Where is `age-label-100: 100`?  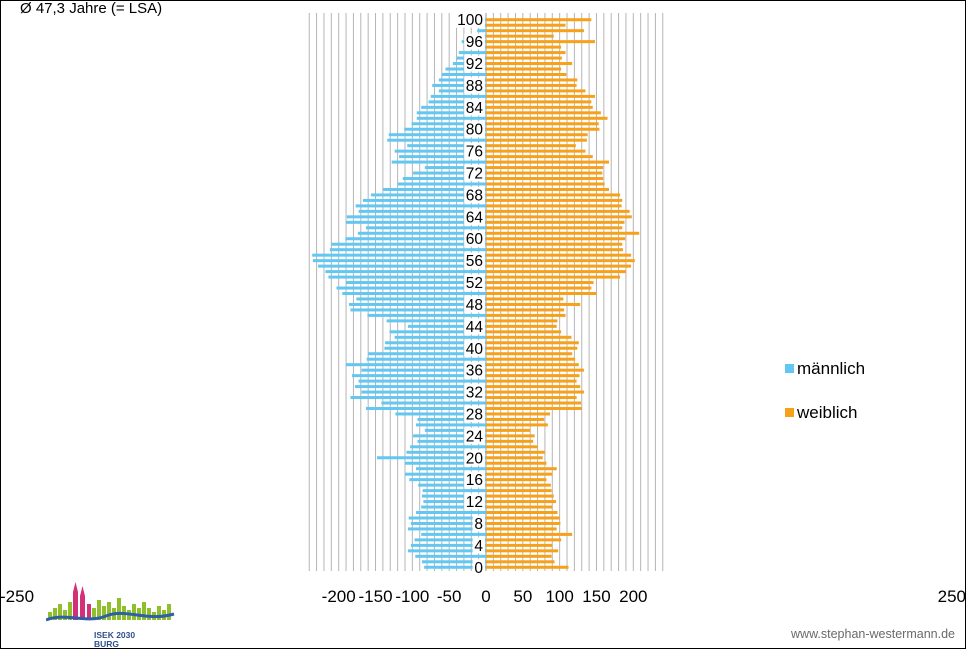
age-label-100: 100 is located at coordinates (470, 20).